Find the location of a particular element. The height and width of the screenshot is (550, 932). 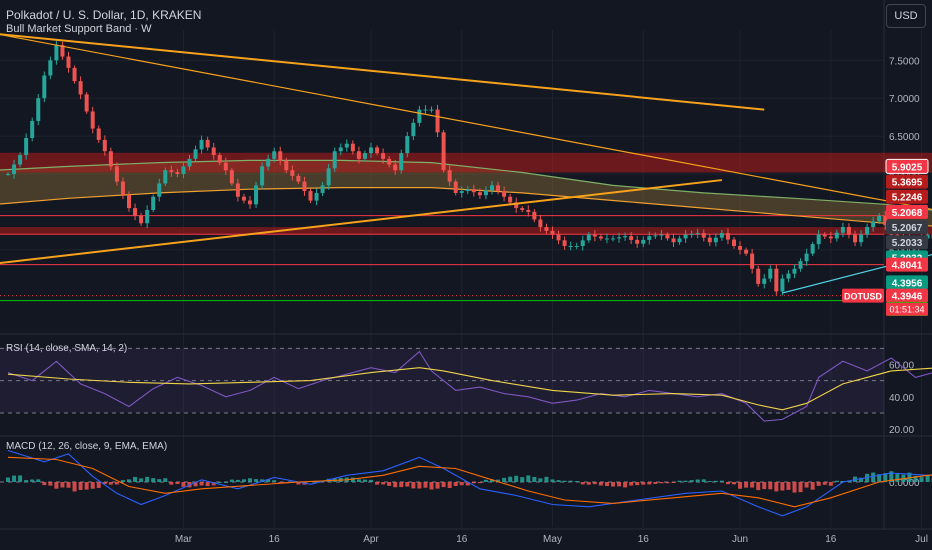

countdown-tag is located at coordinates (907, 309).